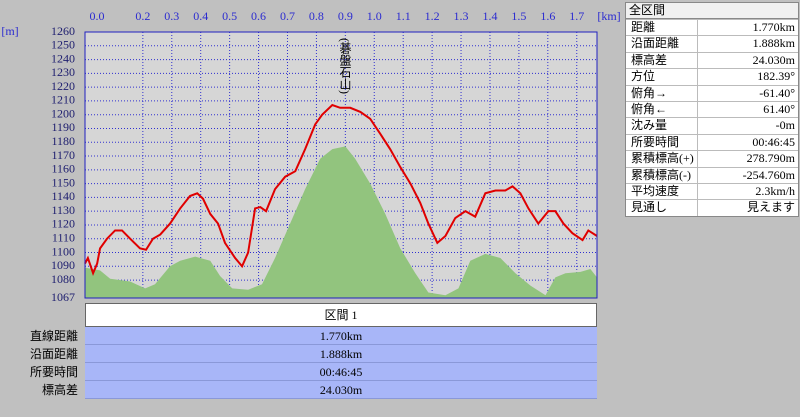 Image resolution: width=800 pixels, height=417 pixels. What do you see at coordinates (316, 16) in the screenshot?
I see `x-tick-label: 0.8` at bounding box center [316, 16].